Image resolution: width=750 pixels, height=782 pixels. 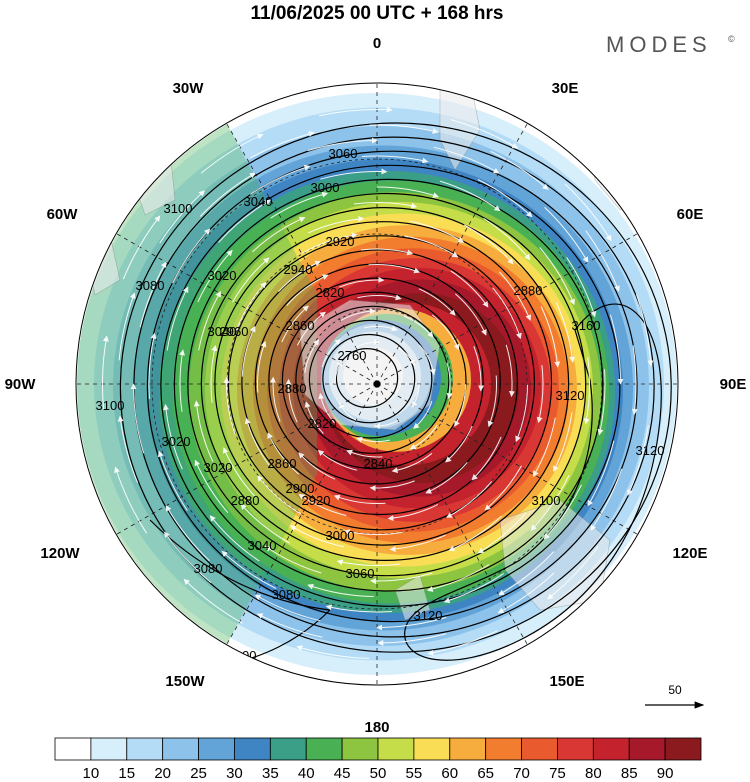 What do you see at coordinates (731, 39) in the screenshot?
I see `brand-copyright-mark: ©` at bounding box center [731, 39].